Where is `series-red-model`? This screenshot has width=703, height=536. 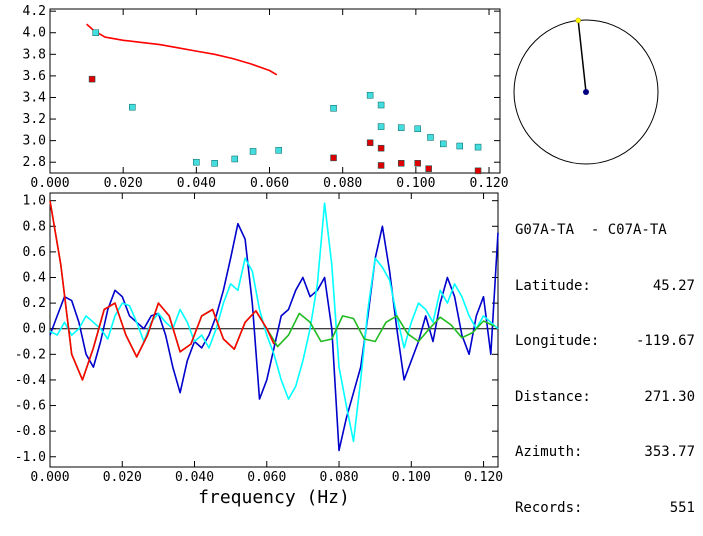
series-red-model is located at coordinates (162, 290).